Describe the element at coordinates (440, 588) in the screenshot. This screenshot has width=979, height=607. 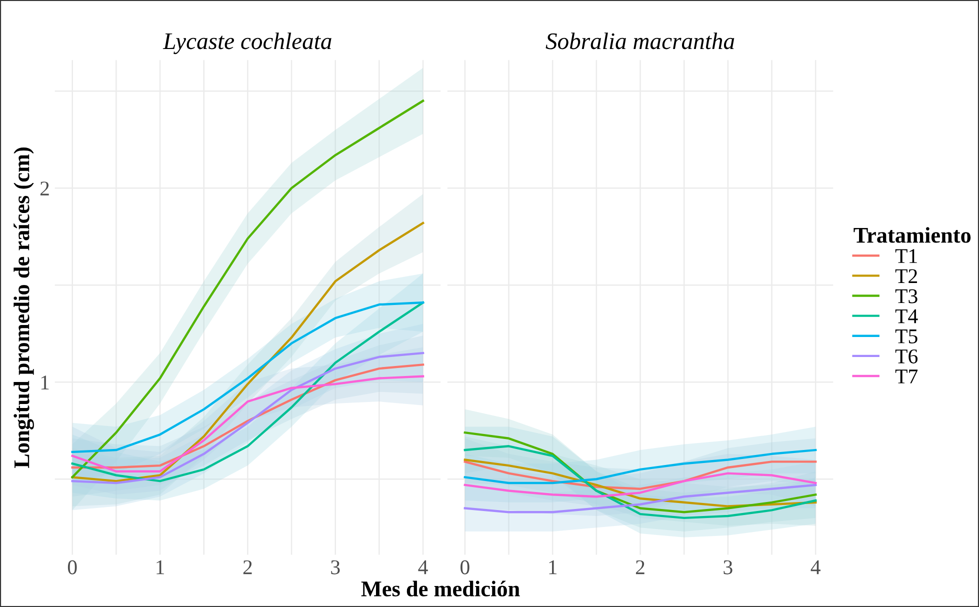
I see `x-axis-title: Mes de medición` at that location.